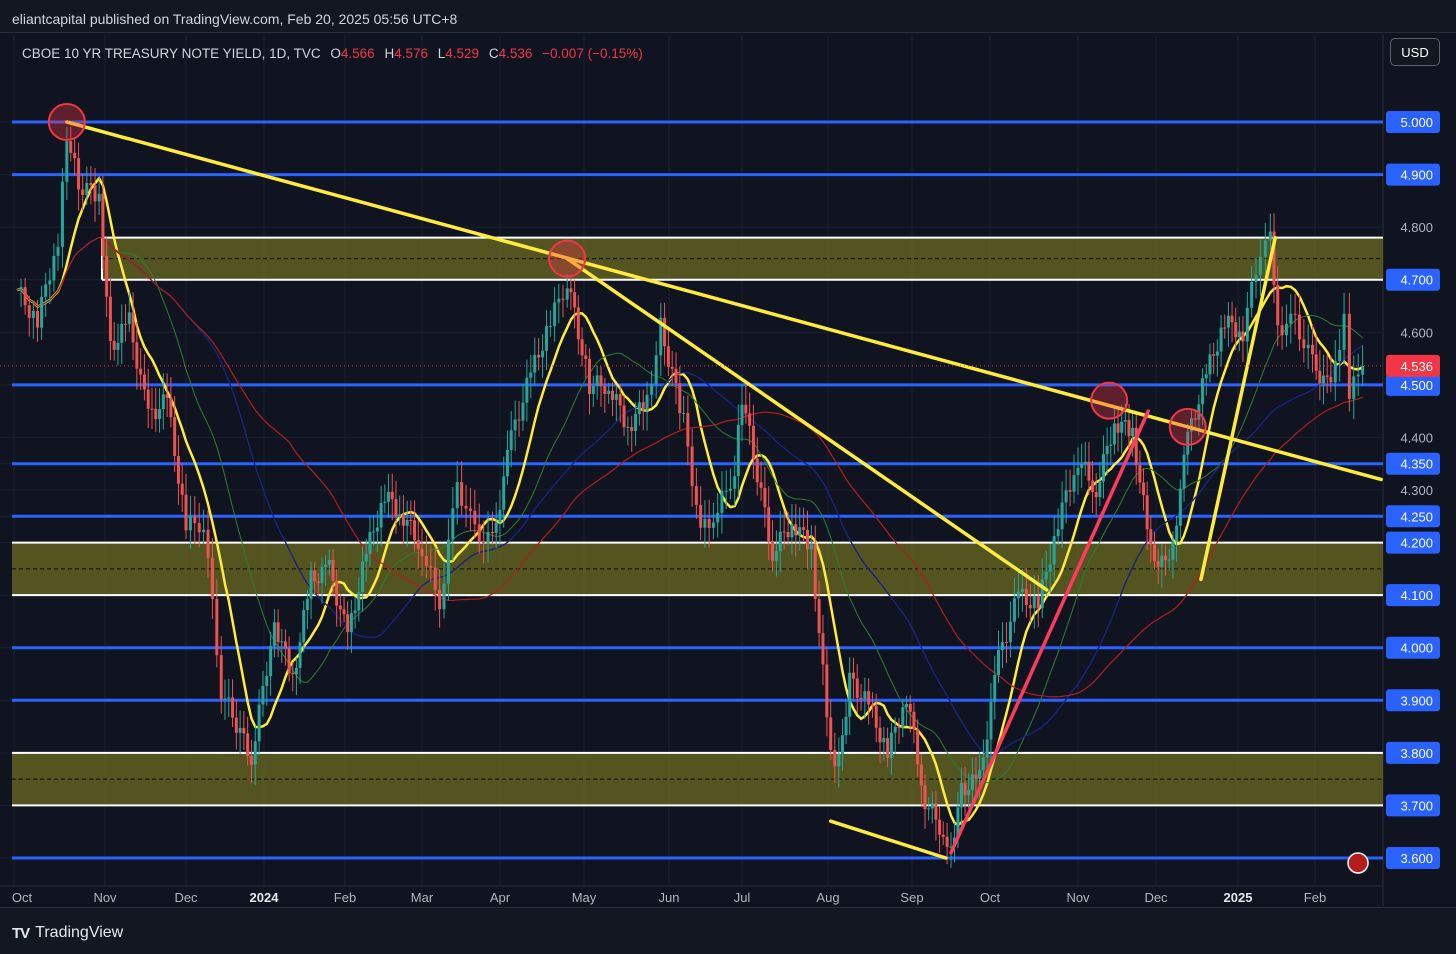 This screenshot has width=1456, height=954. I want to click on tradingview-logo: TV TradingView, so click(67, 933).